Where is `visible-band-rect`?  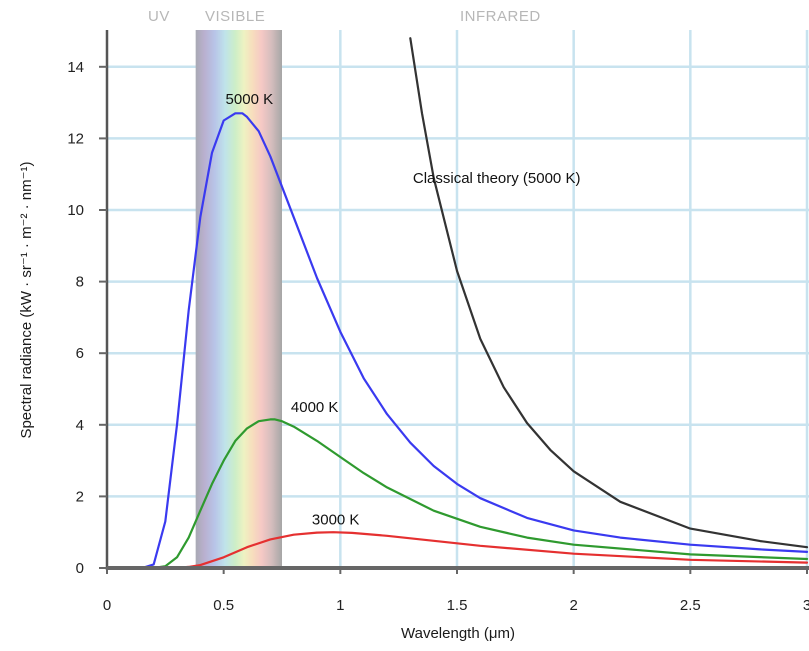 visible-band-rect is located at coordinates (238, 299).